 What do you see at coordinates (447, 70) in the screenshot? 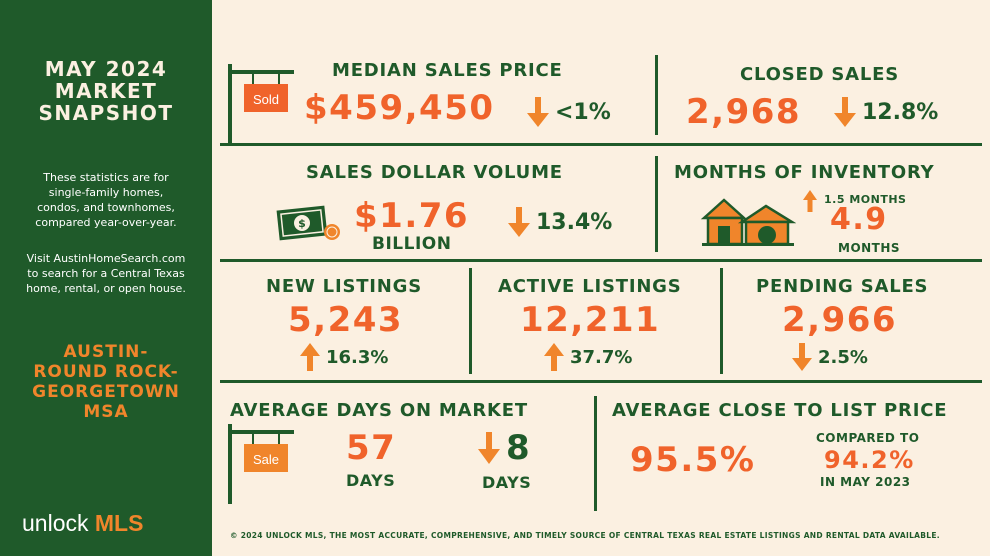
I see `median-price-heading: MEDIAN SALES PRICE` at bounding box center [447, 70].